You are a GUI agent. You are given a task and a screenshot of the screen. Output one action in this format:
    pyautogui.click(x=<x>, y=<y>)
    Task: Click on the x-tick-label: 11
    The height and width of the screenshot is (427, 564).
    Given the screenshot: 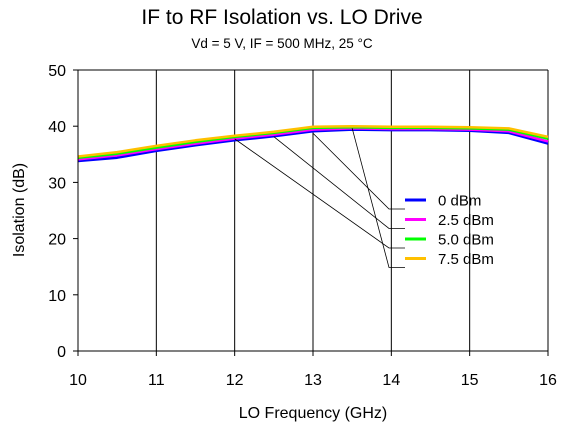 What is the action you would take?
    pyautogui.click(x=156, y=380)
    